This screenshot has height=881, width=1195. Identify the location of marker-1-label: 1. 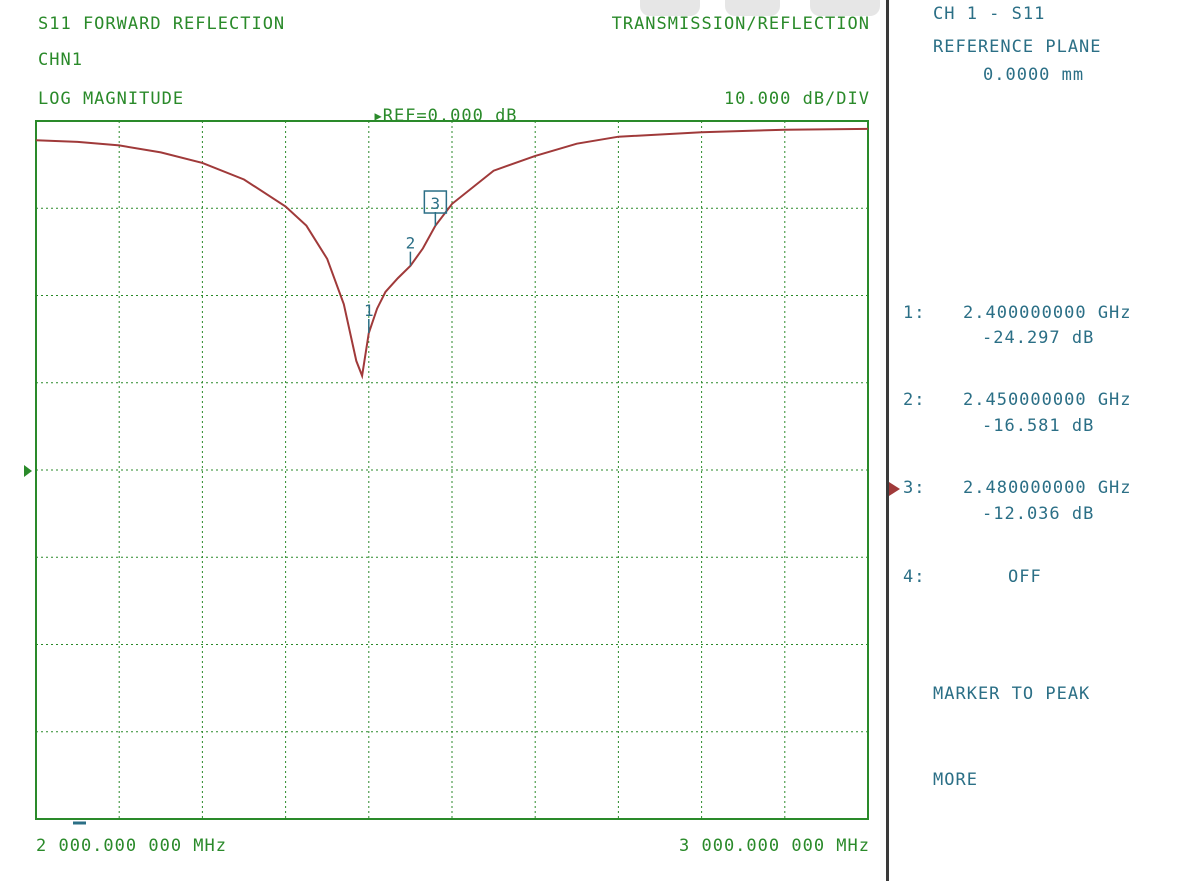
(369, 310).